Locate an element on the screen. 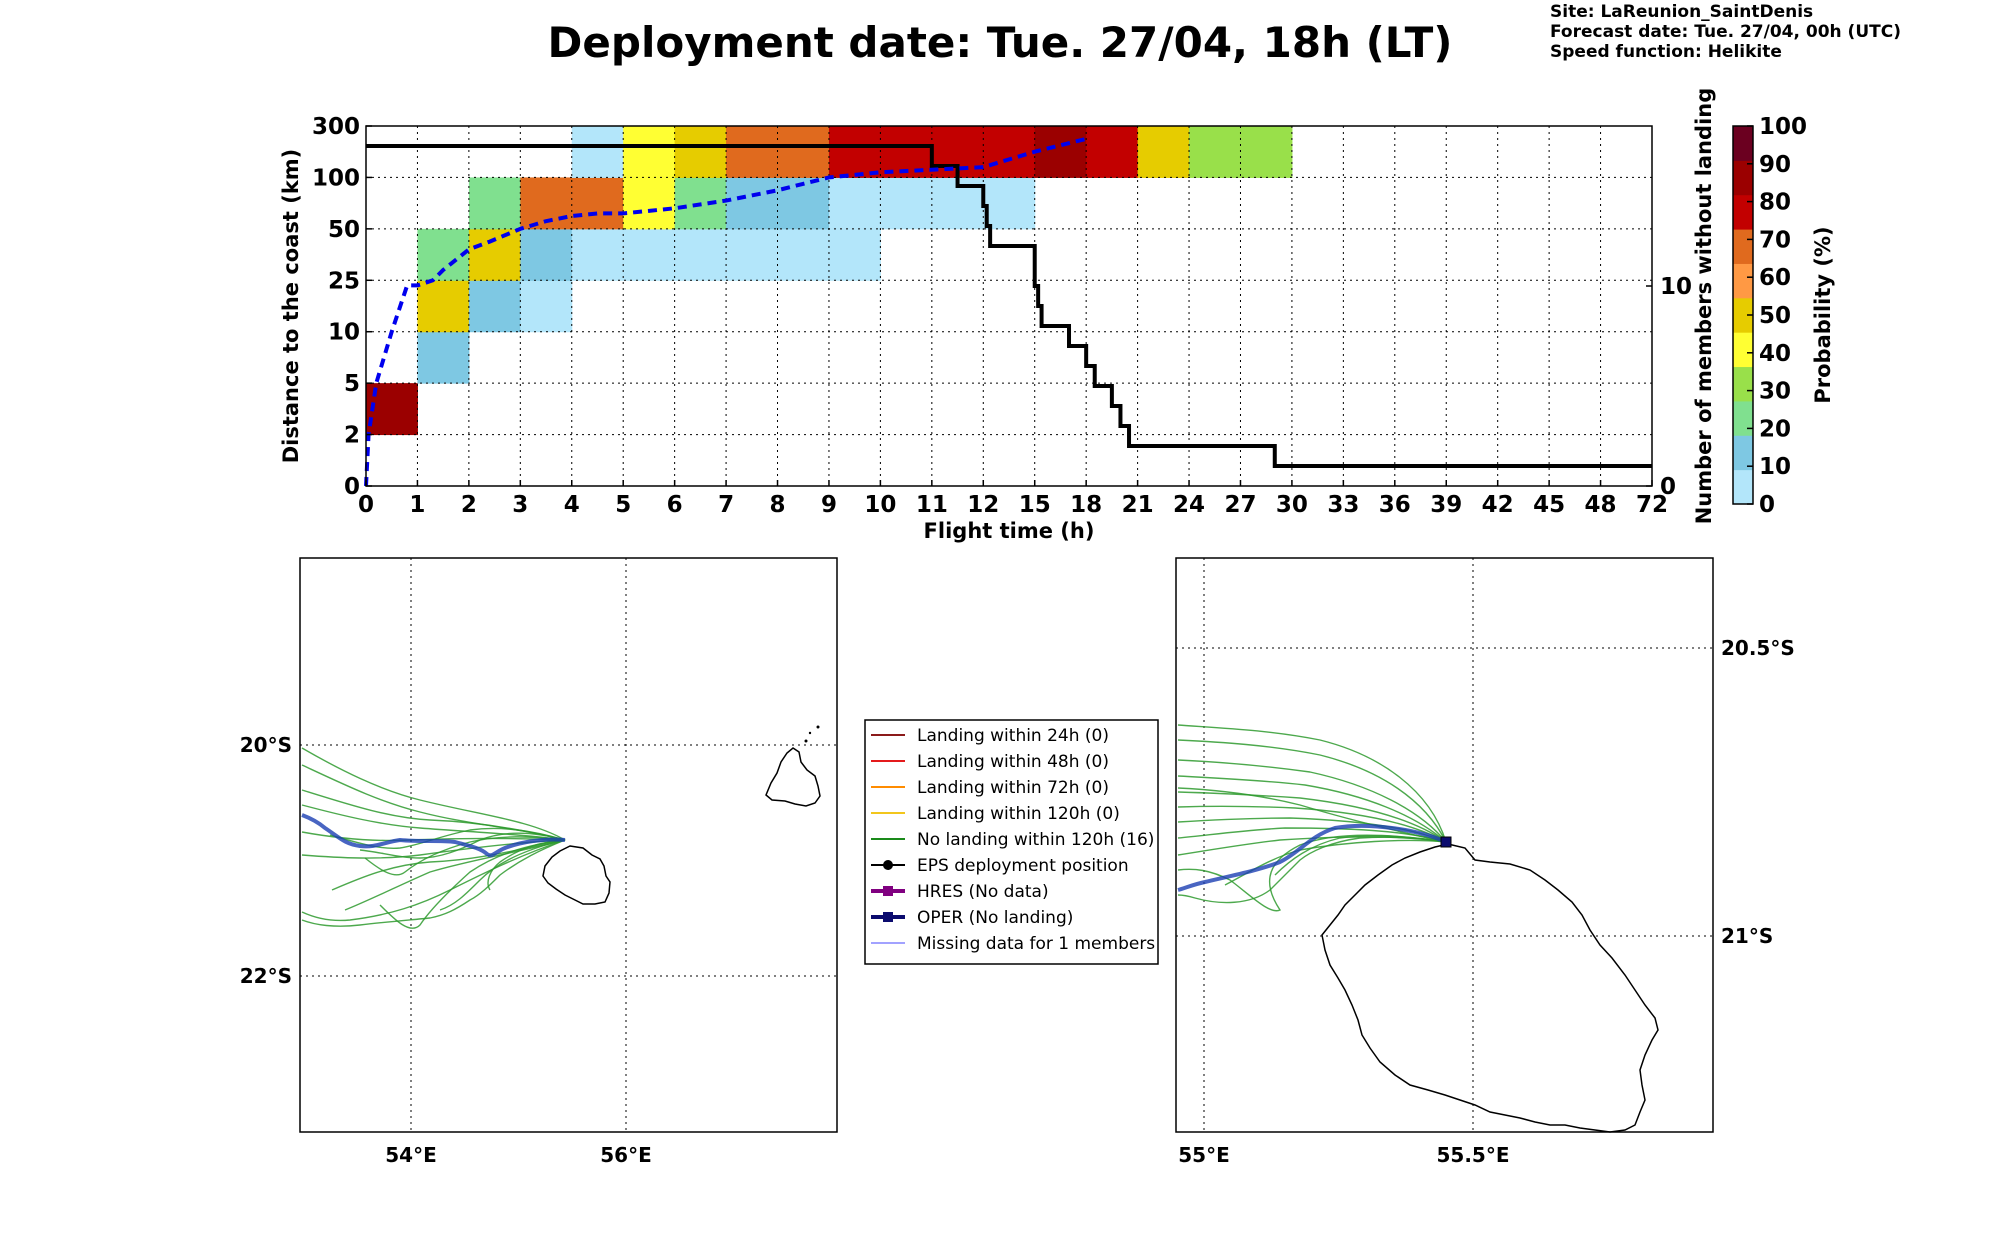 This screenshot has width=2000, height=1250. islet-dot is located at coordinates (806, 741).